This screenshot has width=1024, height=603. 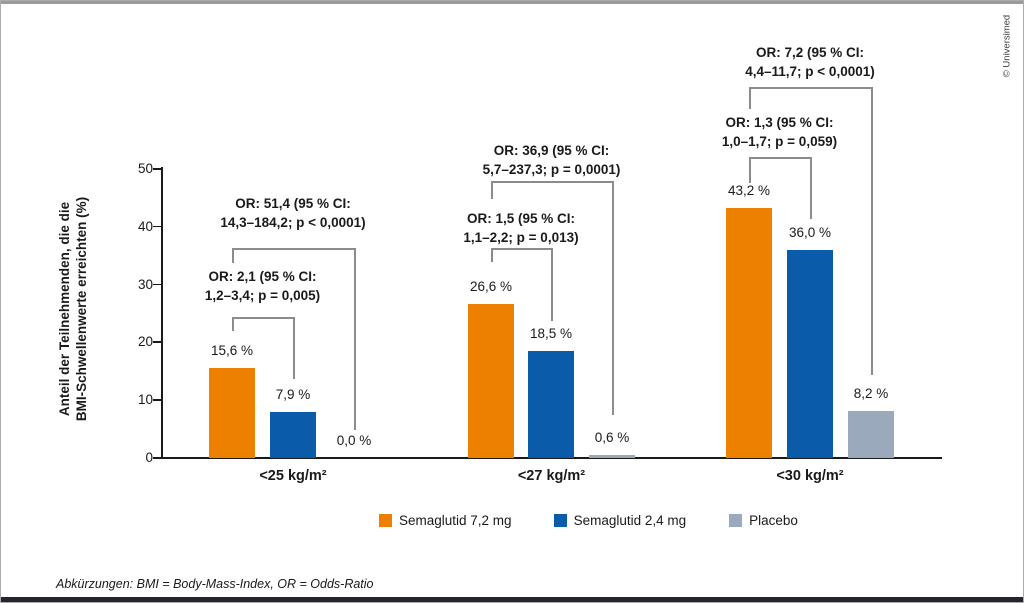 I want to click on bar-value-label: 15,6 %, so click(x=232, y=350).